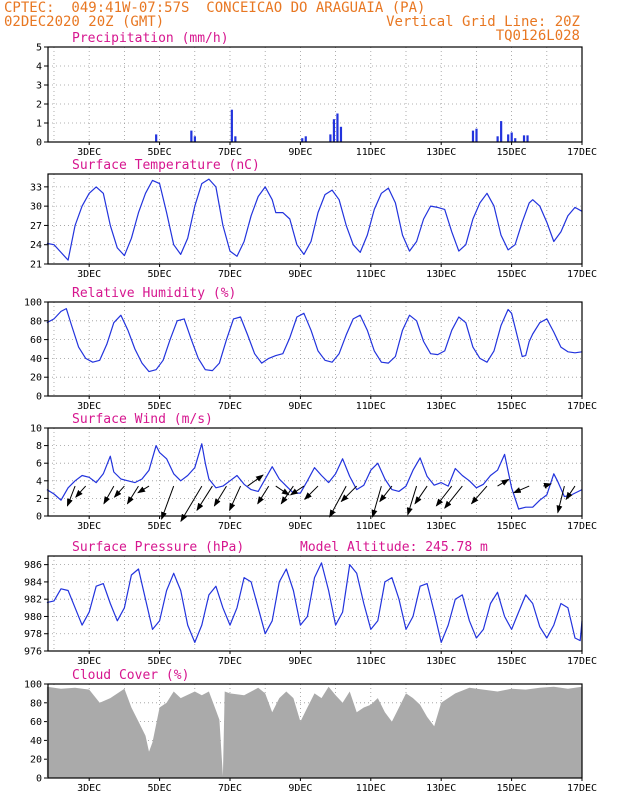  I want to click on wind-xtick-label: 15DEC, so click(512, 526).